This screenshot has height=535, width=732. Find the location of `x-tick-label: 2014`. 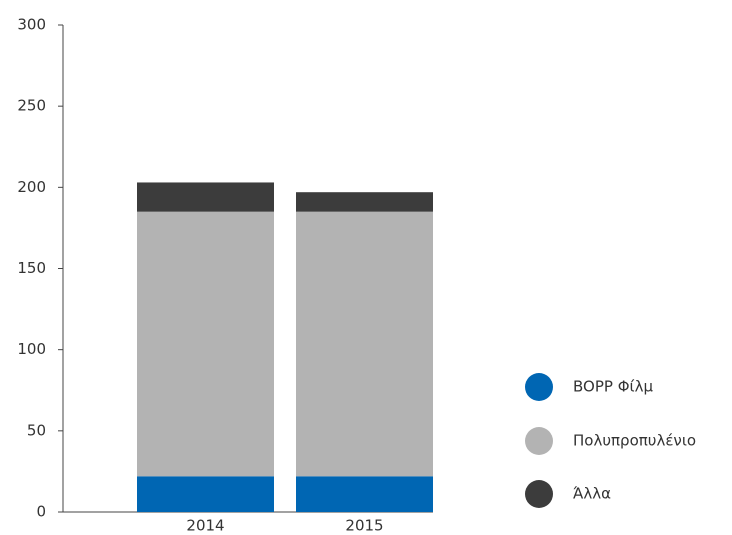

x-tick-label: 2014 is located at coordinates (205, 526).